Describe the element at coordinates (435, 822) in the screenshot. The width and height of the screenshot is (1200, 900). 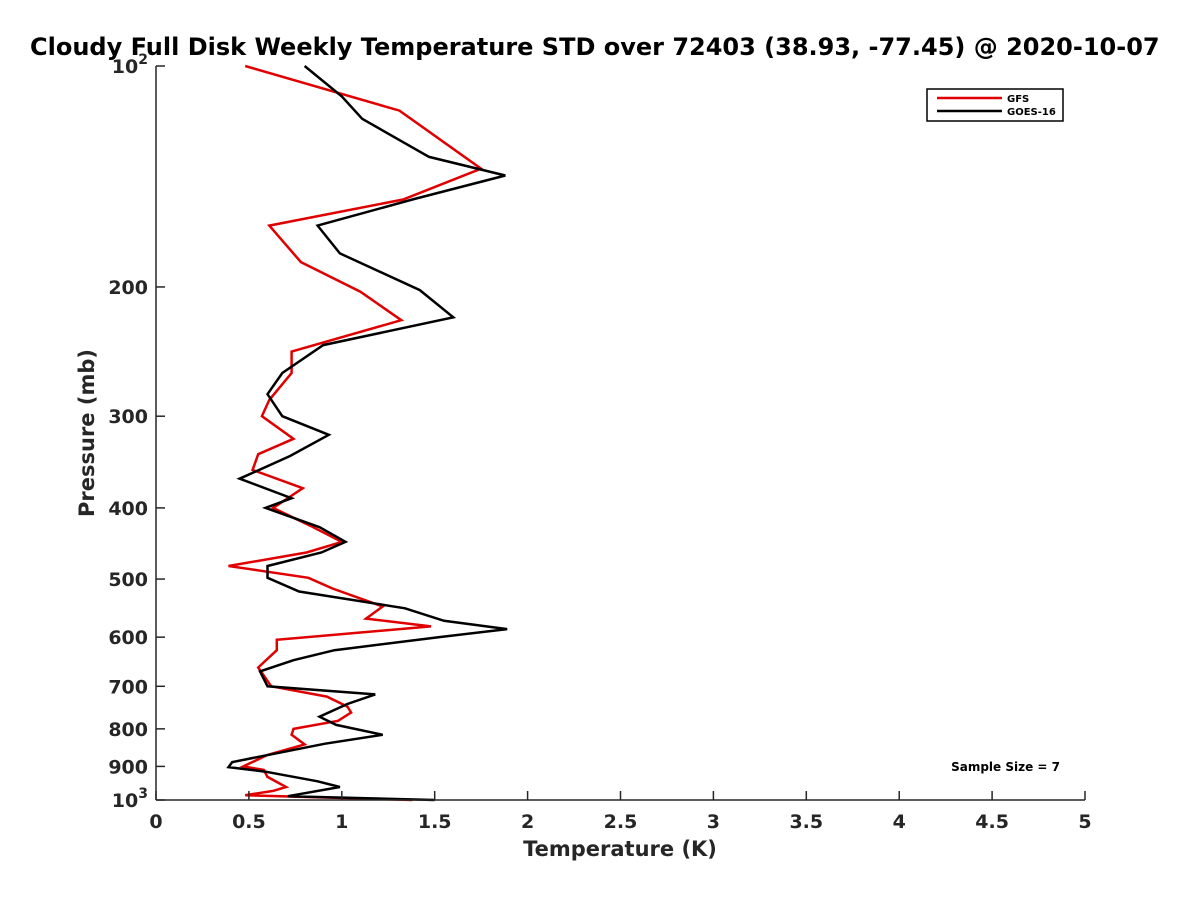
I see `x-tick-label: 1.5` at that location.